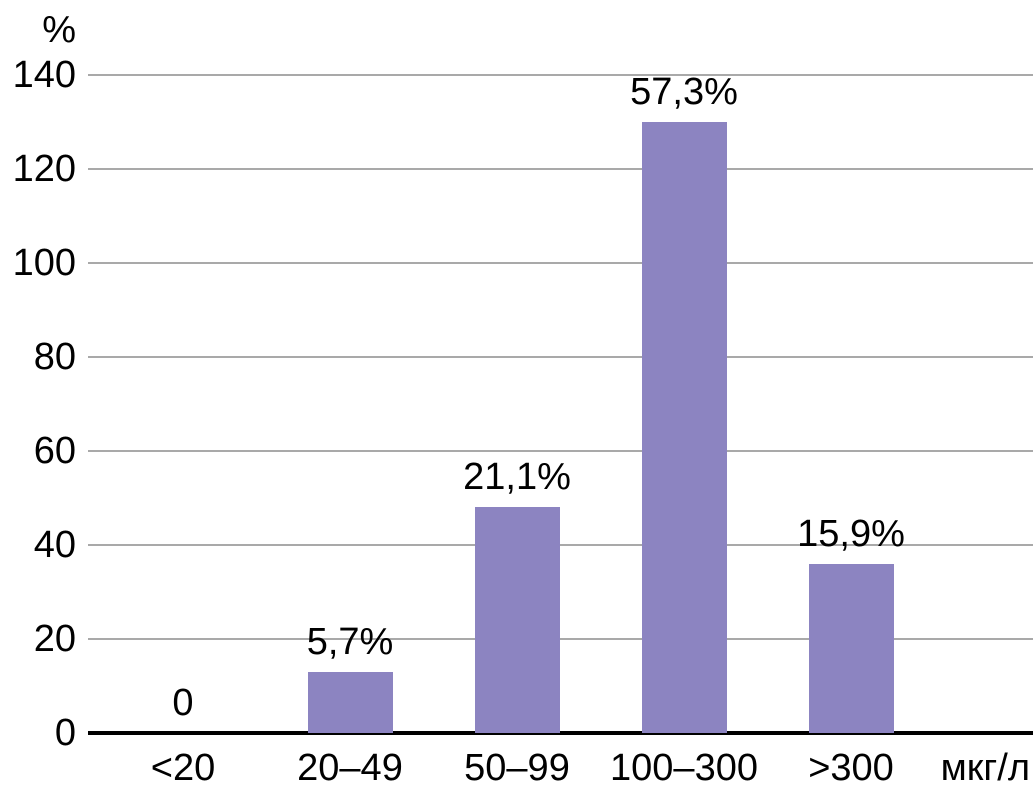 The image size is (1033, 805). I want to click on bar-value-label-50–99: 21,1%, so click(517, 477).